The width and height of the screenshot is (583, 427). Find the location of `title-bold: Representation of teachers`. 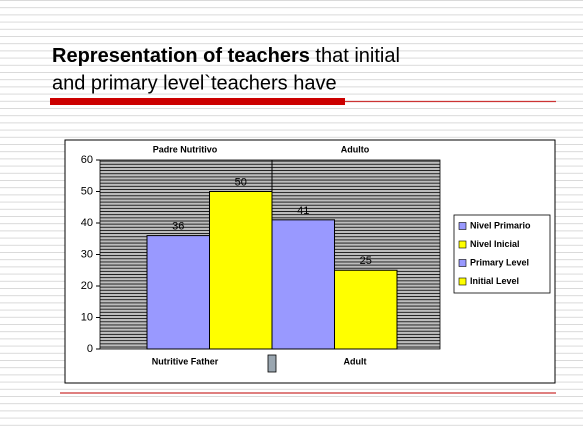

title-bold: Representation of teachers is located at coordinates (181, 56).